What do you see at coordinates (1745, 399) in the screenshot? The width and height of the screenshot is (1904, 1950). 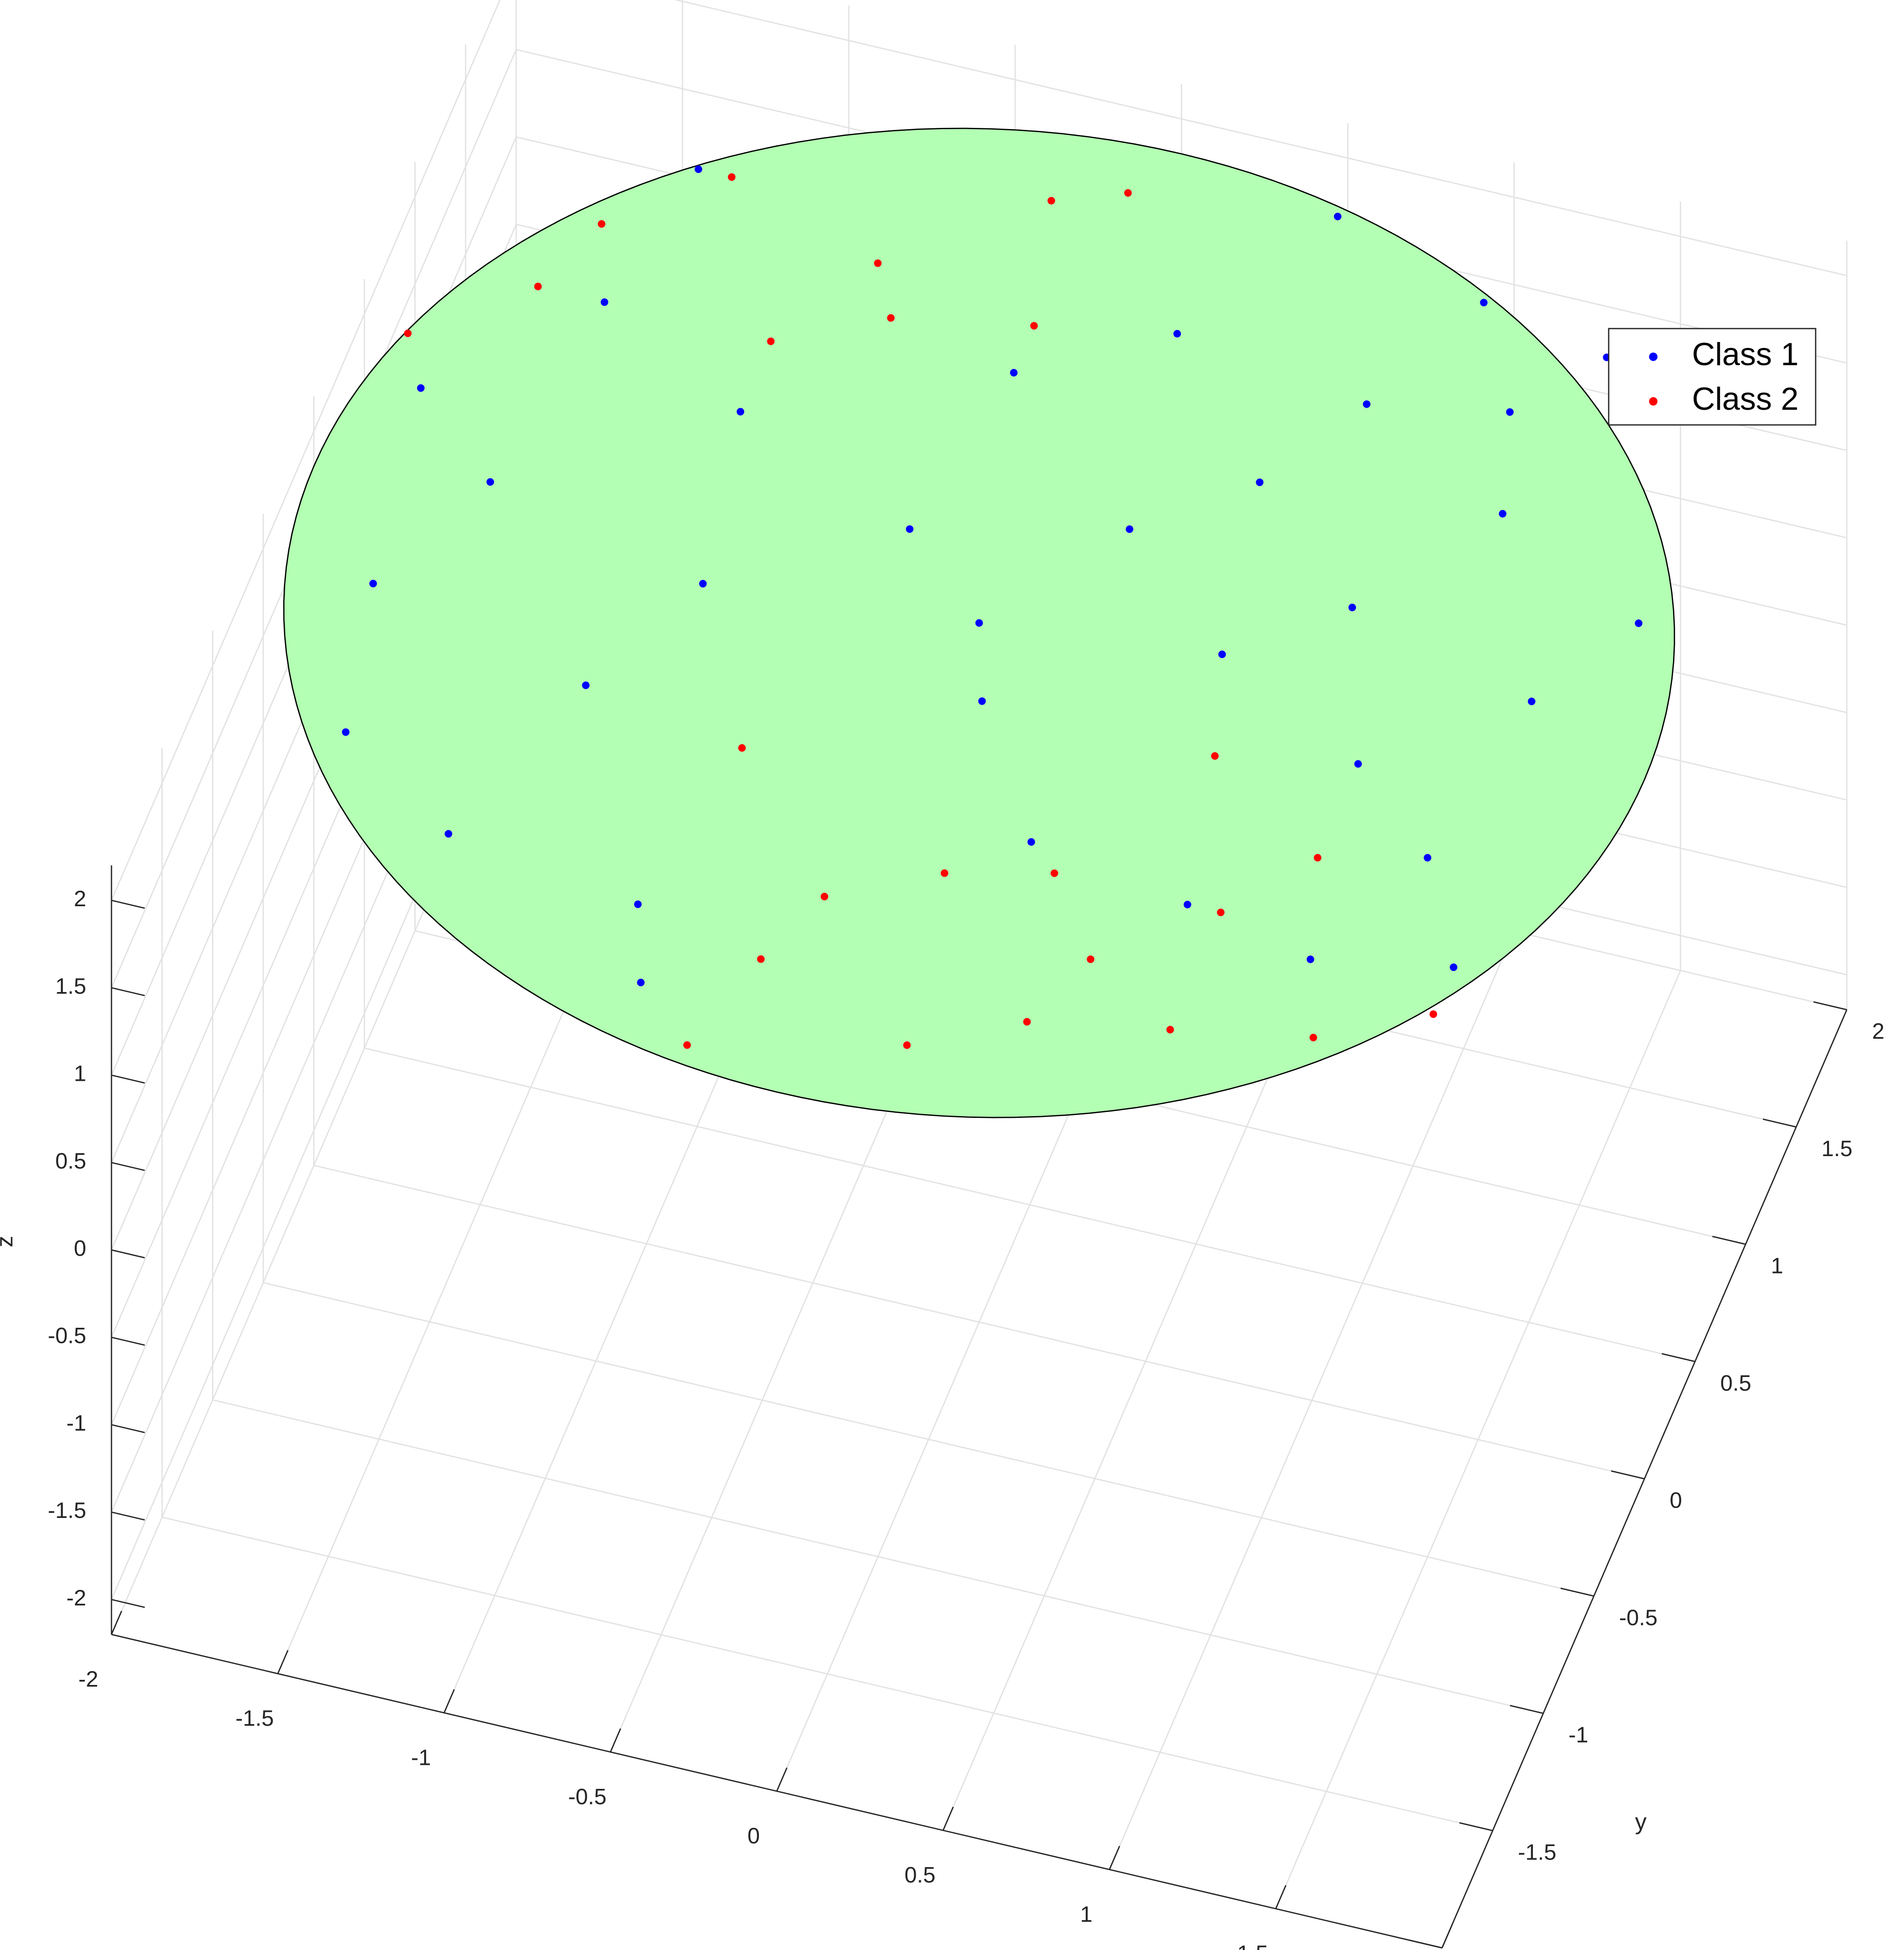 I see `legend-label: Class 2` at bounding box center [1745, 399].